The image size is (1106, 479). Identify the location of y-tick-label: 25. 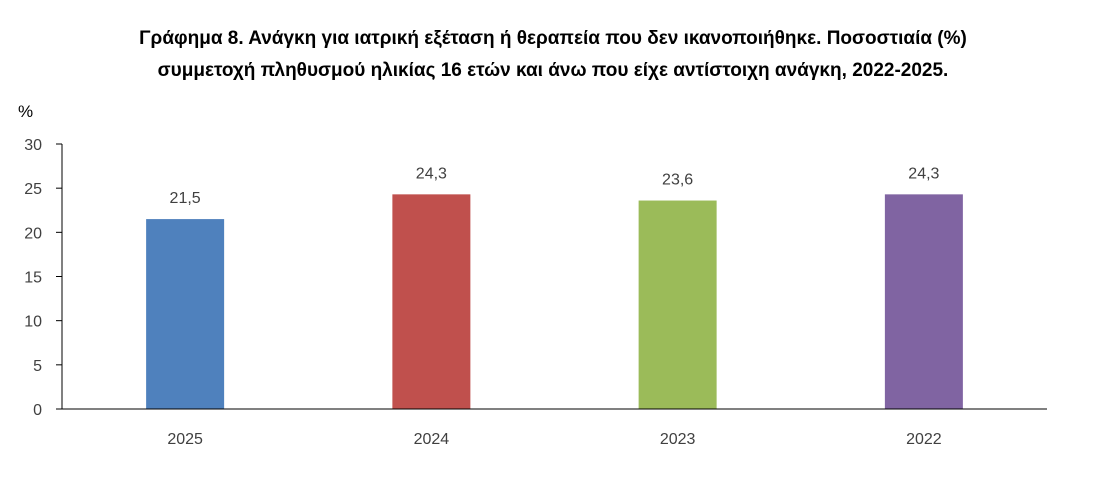
(33, 189).